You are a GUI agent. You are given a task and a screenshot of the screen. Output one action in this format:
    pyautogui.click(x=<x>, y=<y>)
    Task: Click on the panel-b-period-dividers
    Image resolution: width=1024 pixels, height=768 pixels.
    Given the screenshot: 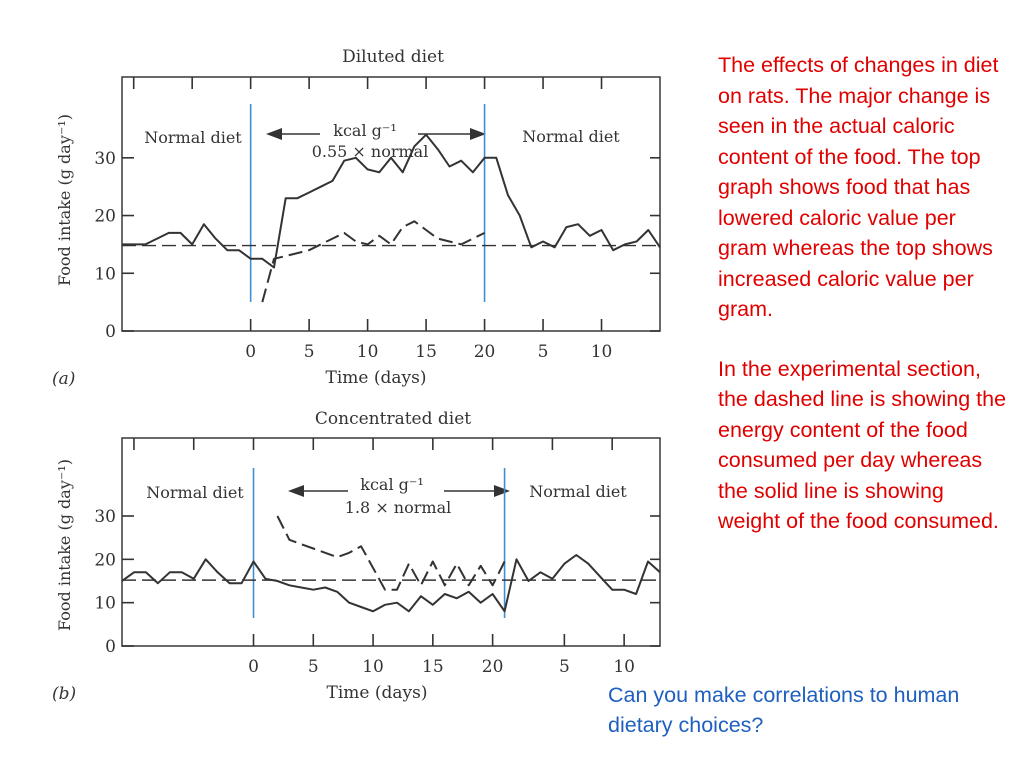 What is the action you would take?
    pyautogui.click(x=379, y=543)
    